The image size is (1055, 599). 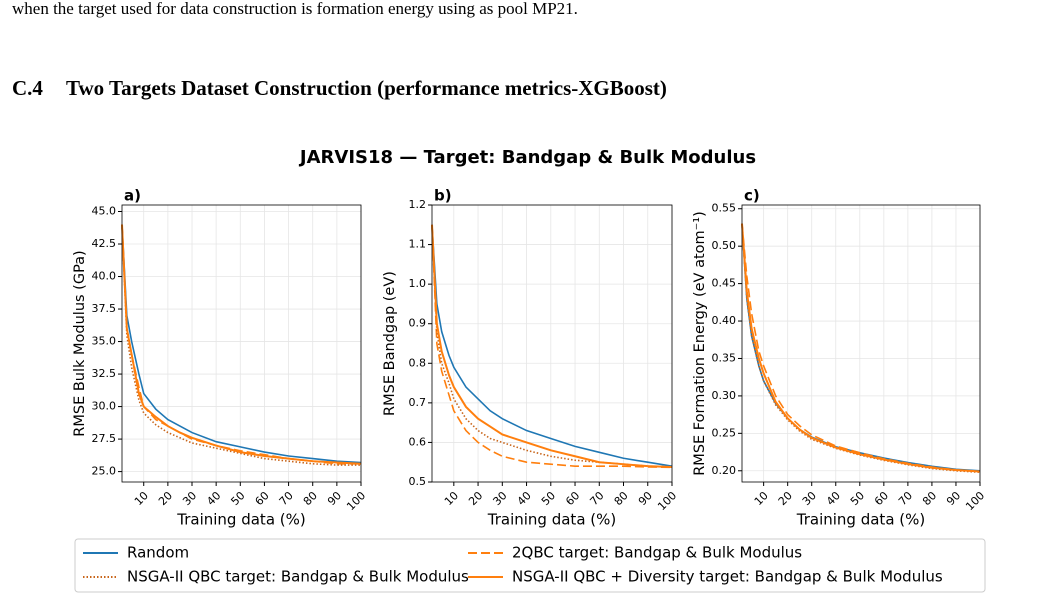 What do you see at coordinates (80, 343) in the screenshot?
I see `y-axis-label: RMSE Bulk Modulus (GPa)` at bounding box center [80, 343].